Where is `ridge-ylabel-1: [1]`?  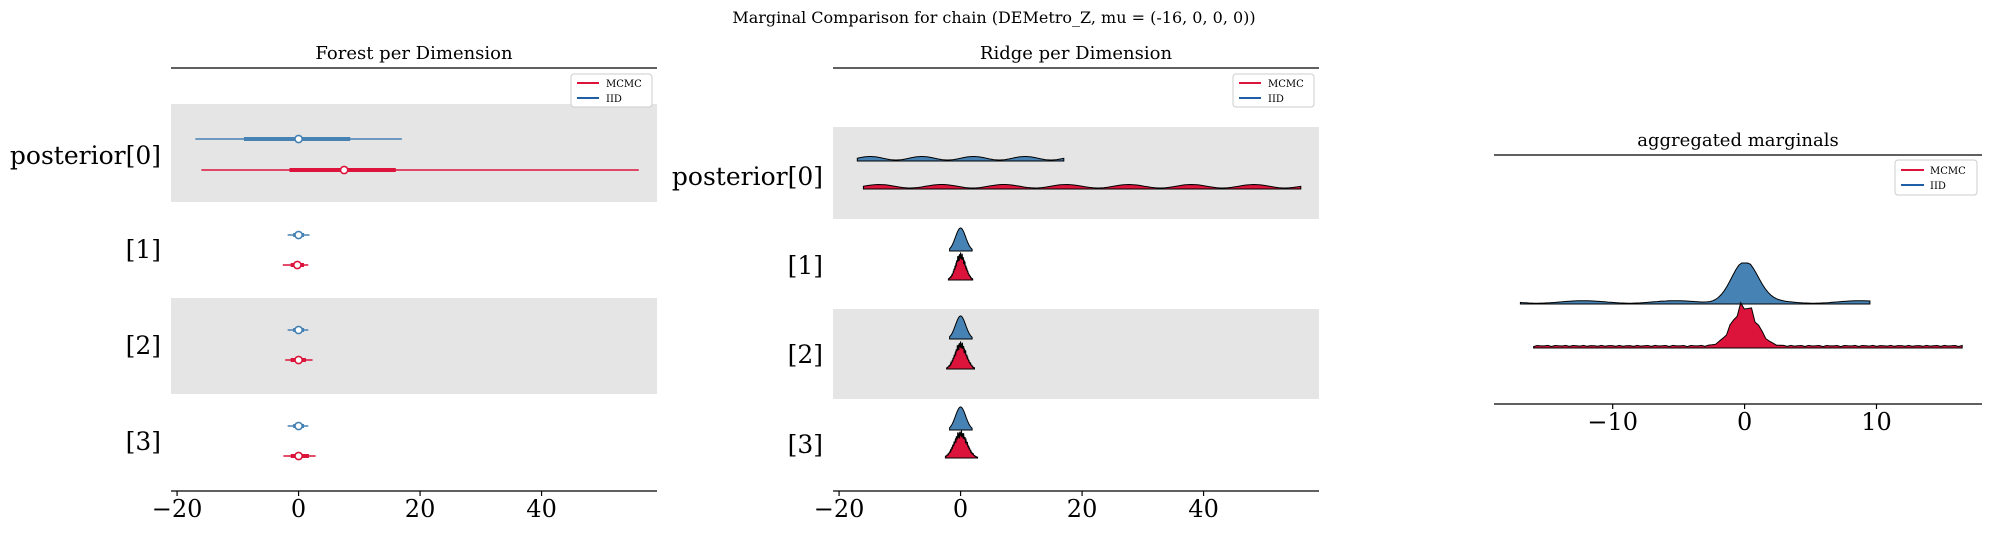 ridge-ylabel-1: [1] is located at coordinates (805, 265).